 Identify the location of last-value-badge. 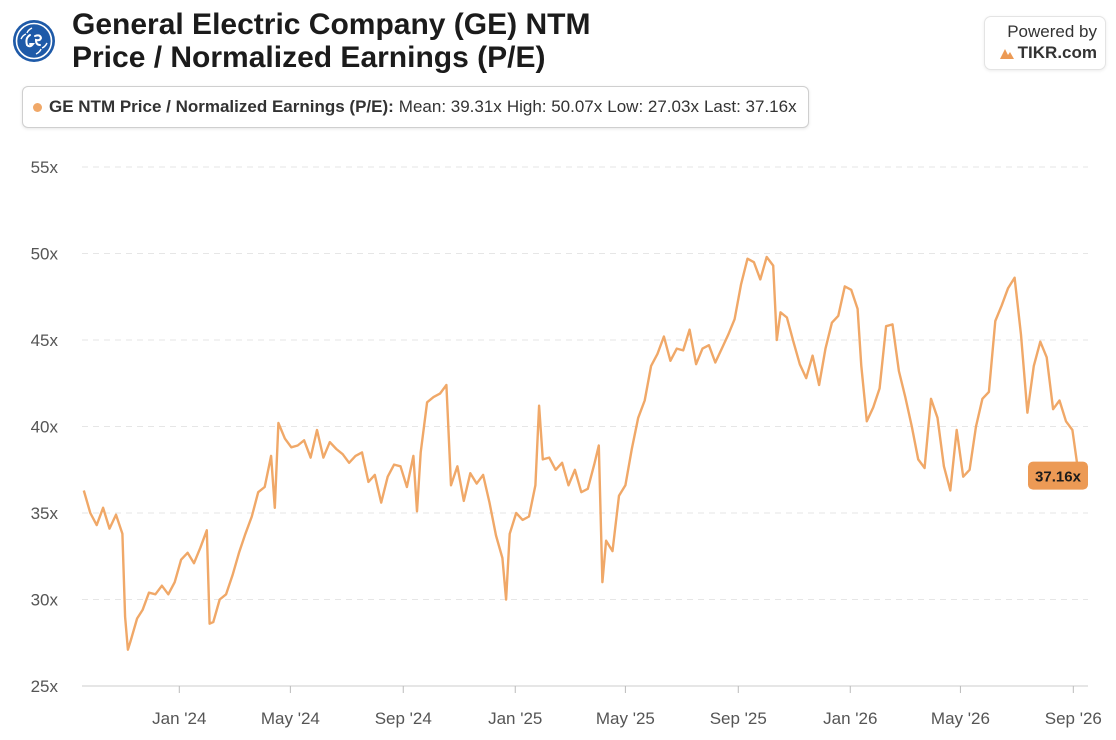
(1058, 475).